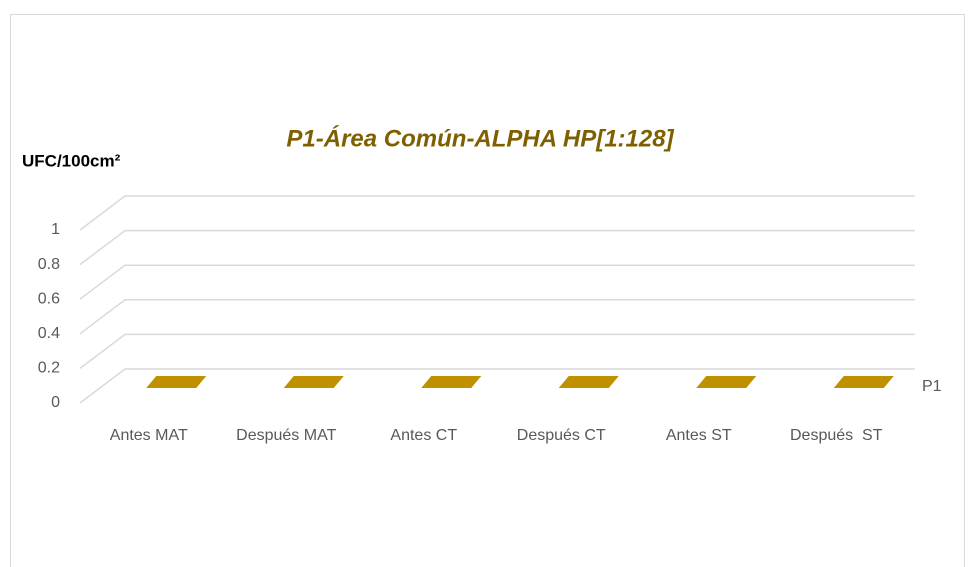 The width and height of the screenshot is (973, 567). I want to click on x-tick-label: Antes ST, so click(698, 435).